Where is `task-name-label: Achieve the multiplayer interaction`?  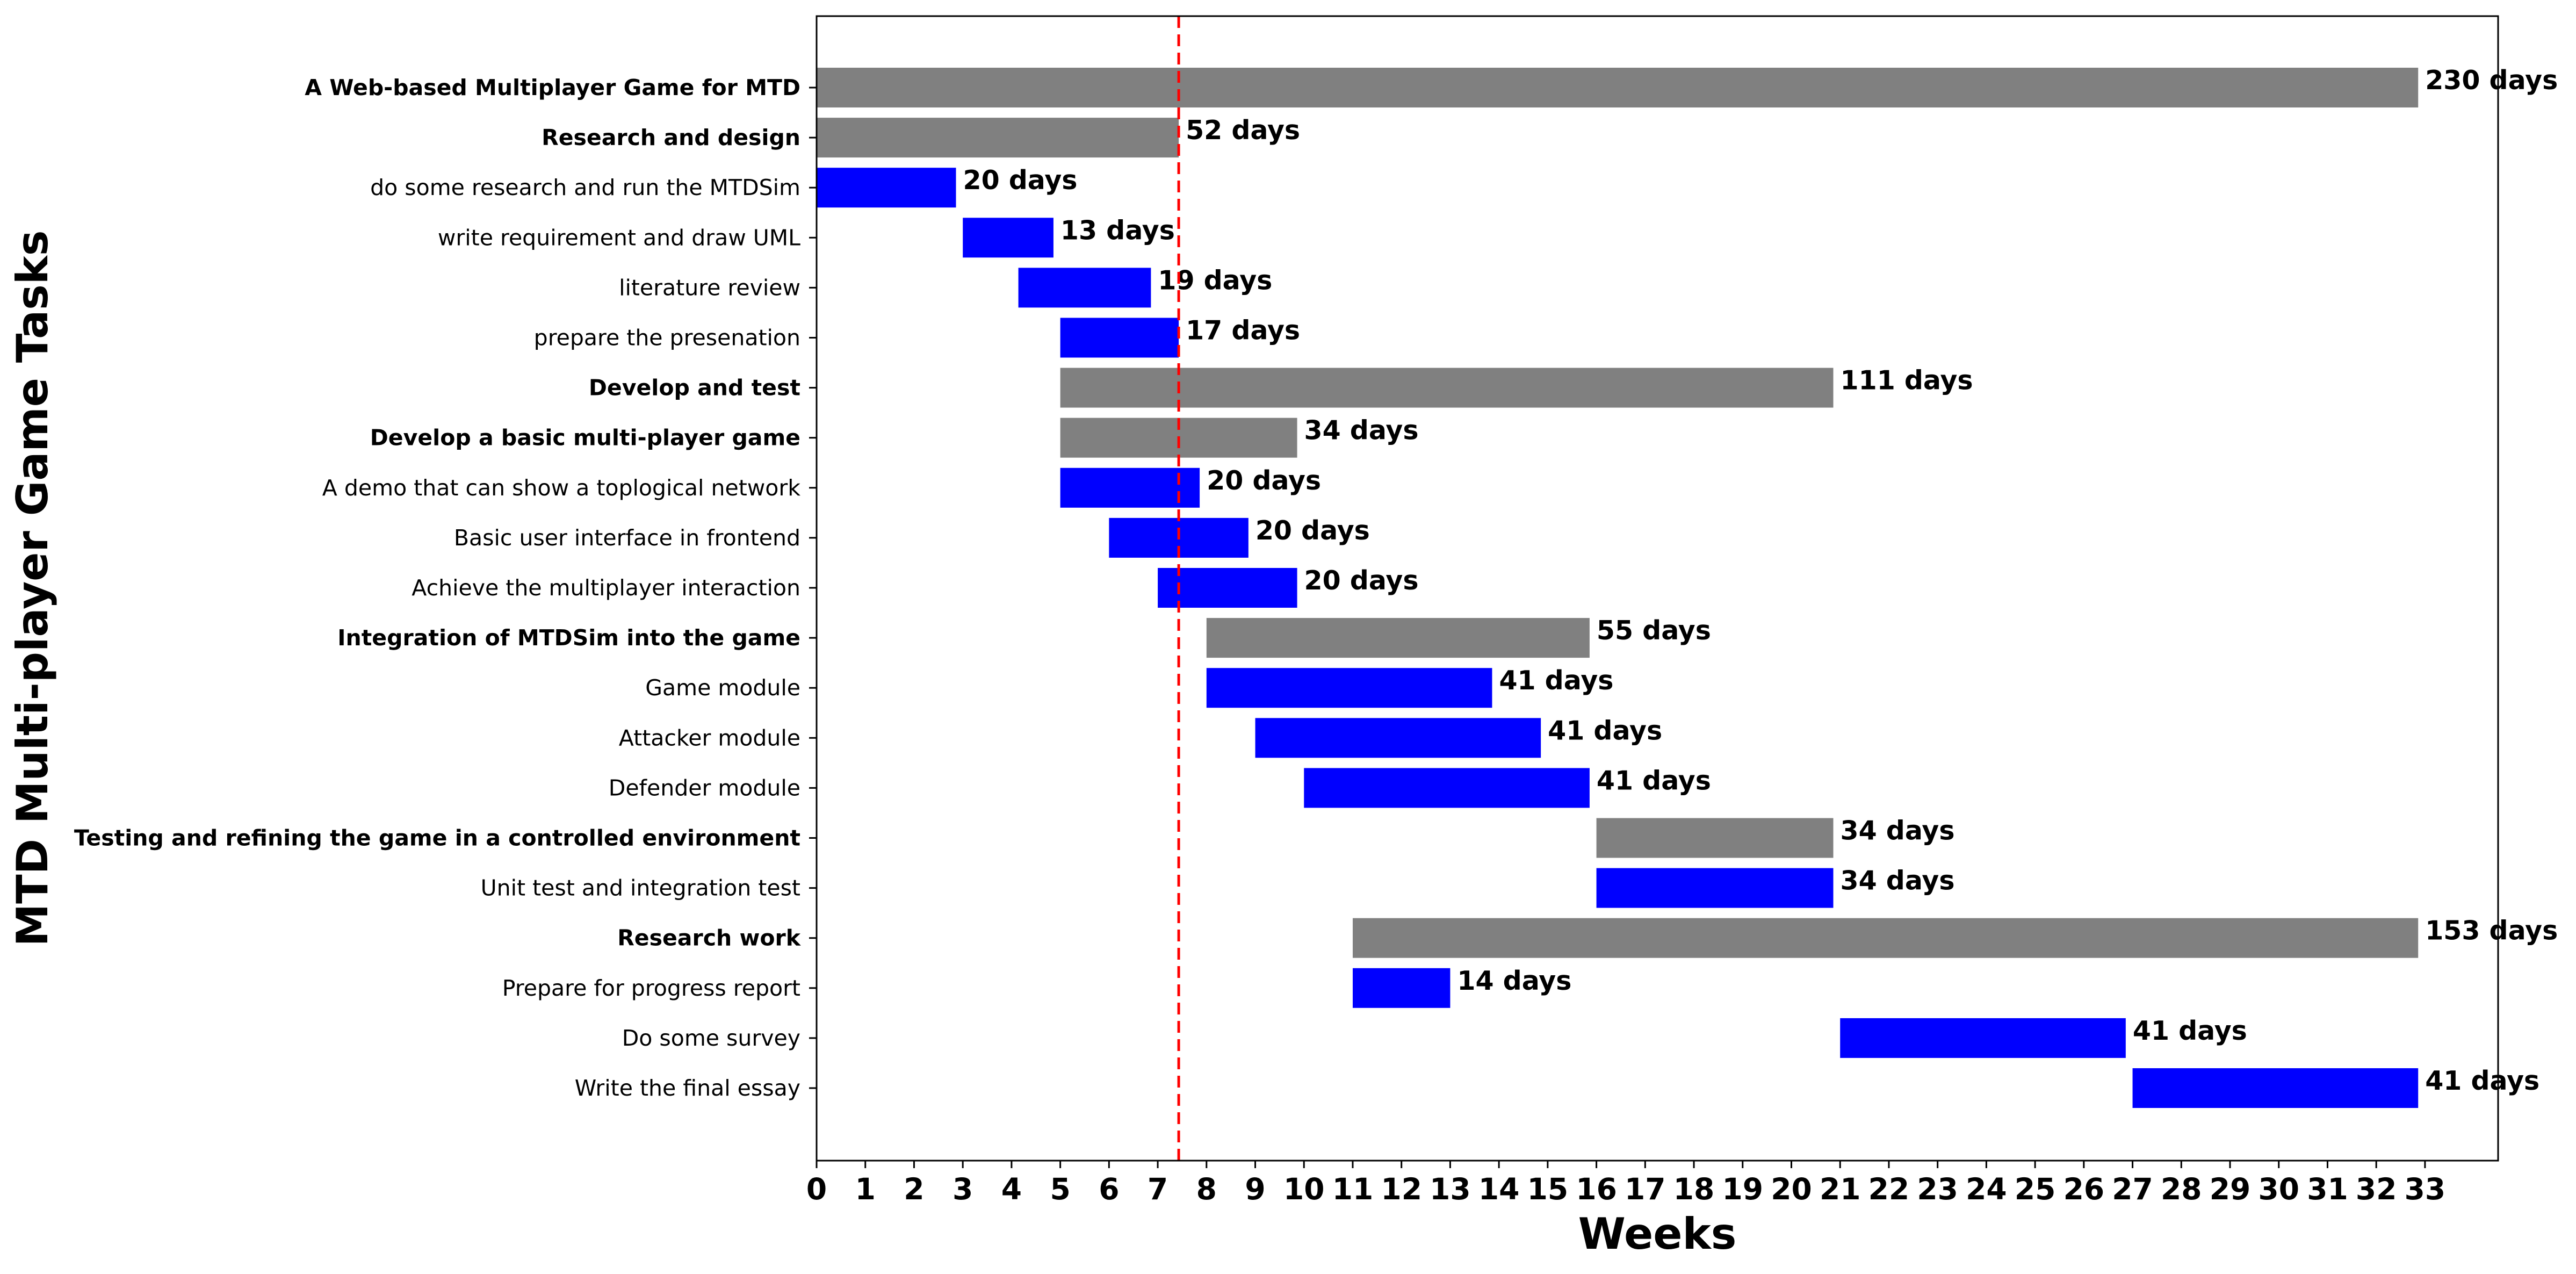 task-name-label: Achieve the multiplayer interaction is located at coordinates (606, 588).